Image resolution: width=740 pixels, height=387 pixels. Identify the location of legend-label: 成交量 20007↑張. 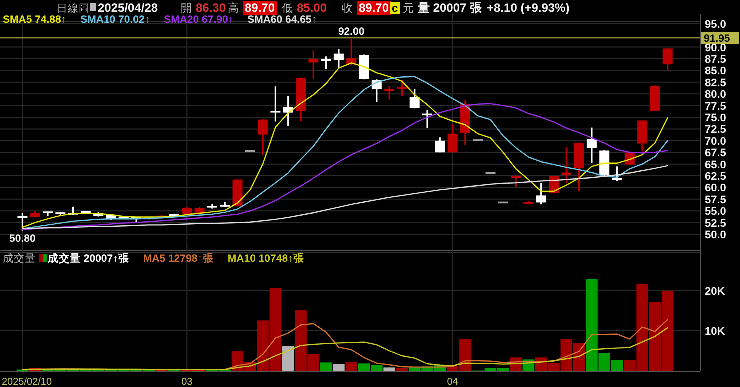
(88, 258).